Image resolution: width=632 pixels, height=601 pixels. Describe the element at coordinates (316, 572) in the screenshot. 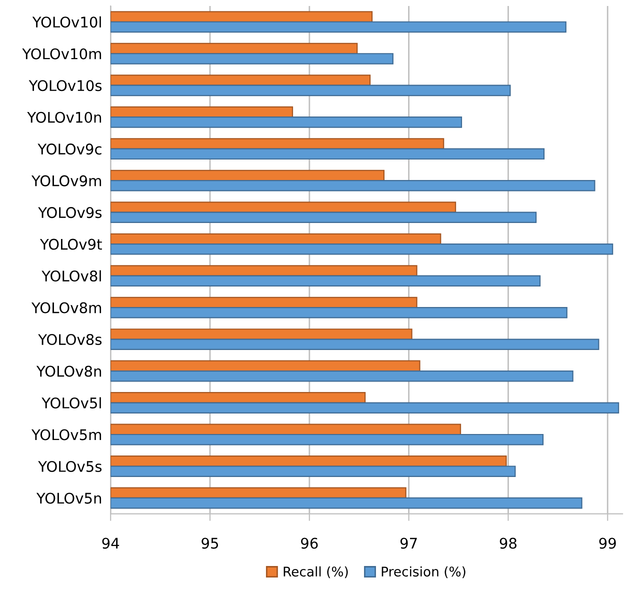

I see `legend-label: Recall (%)` at that location.